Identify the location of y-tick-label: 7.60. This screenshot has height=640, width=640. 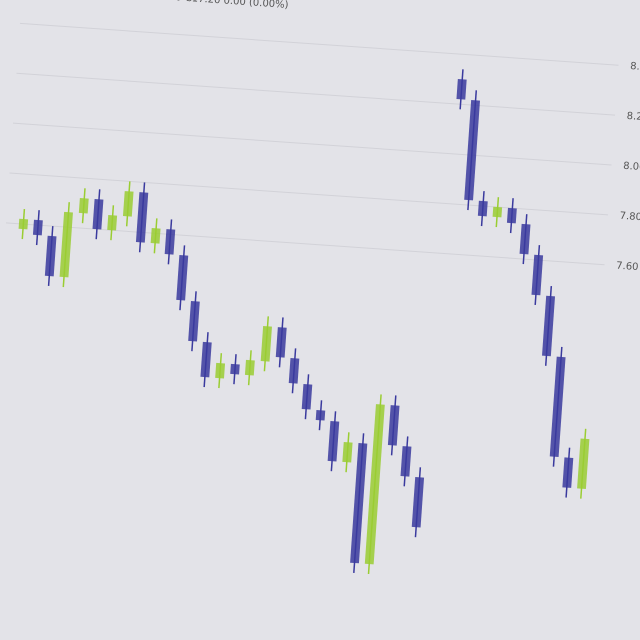
(627, 267).